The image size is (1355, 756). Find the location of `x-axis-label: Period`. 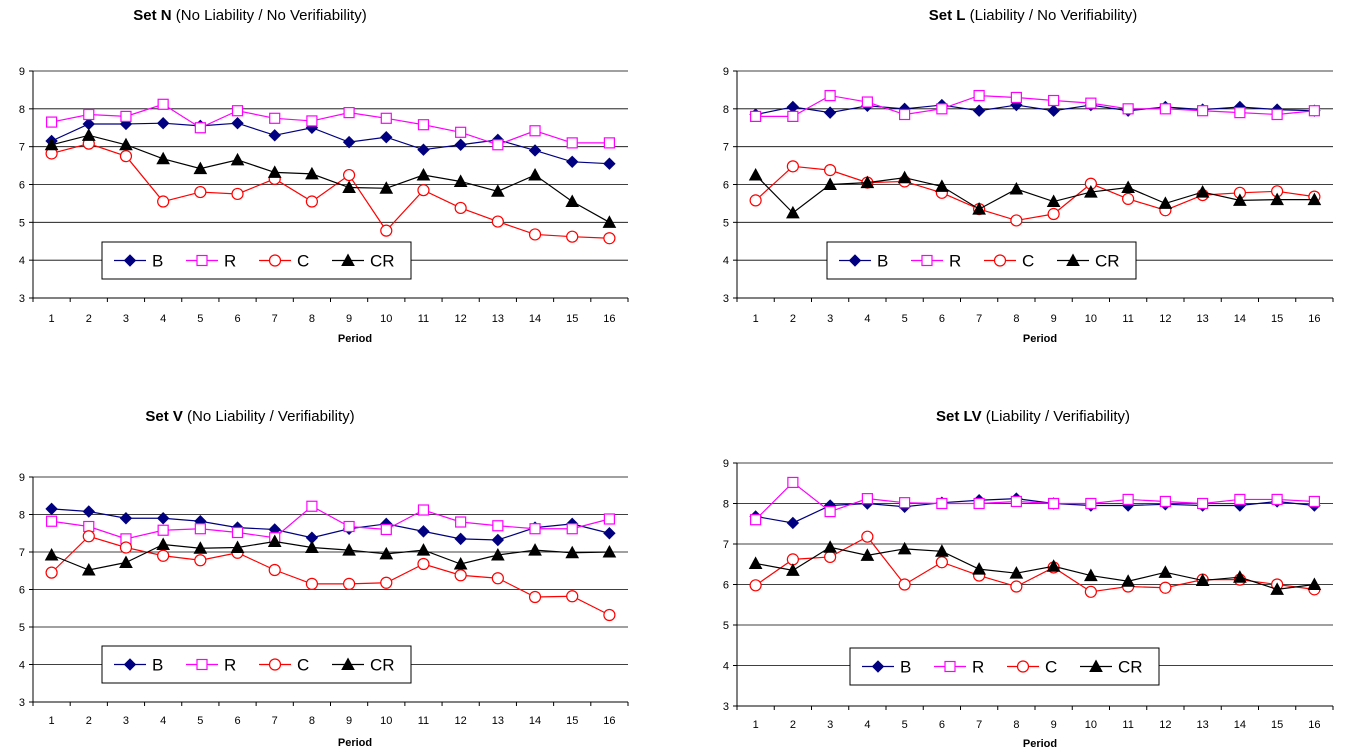

x-axis-label: Period is located at coordinates (1040, 744).